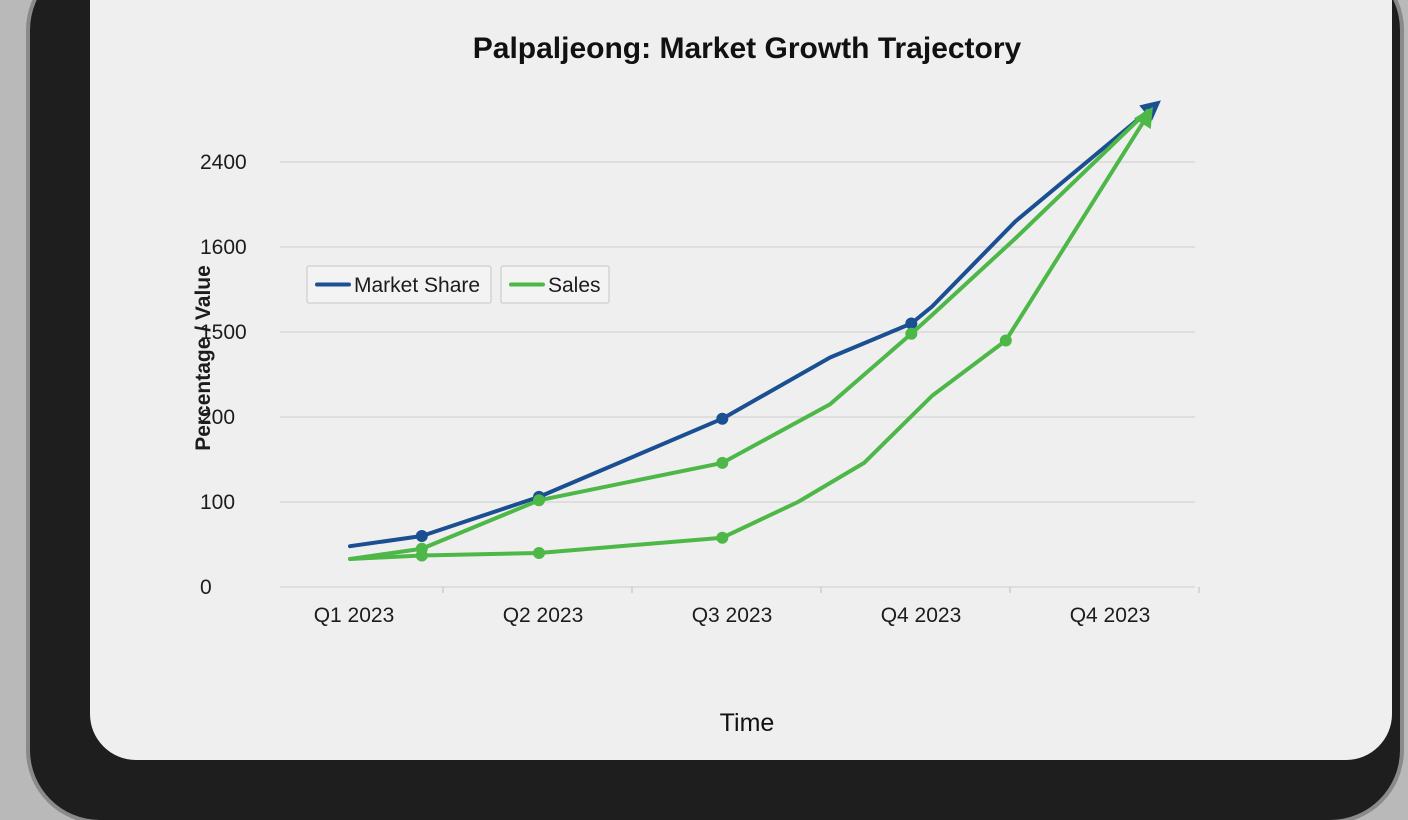 This screenshot has height=820, width=1408. What do you see at coordinates (354, 615) in the screenshot?
I see `x-tick-label: Q1 2023` at bounding box center [354, 615].